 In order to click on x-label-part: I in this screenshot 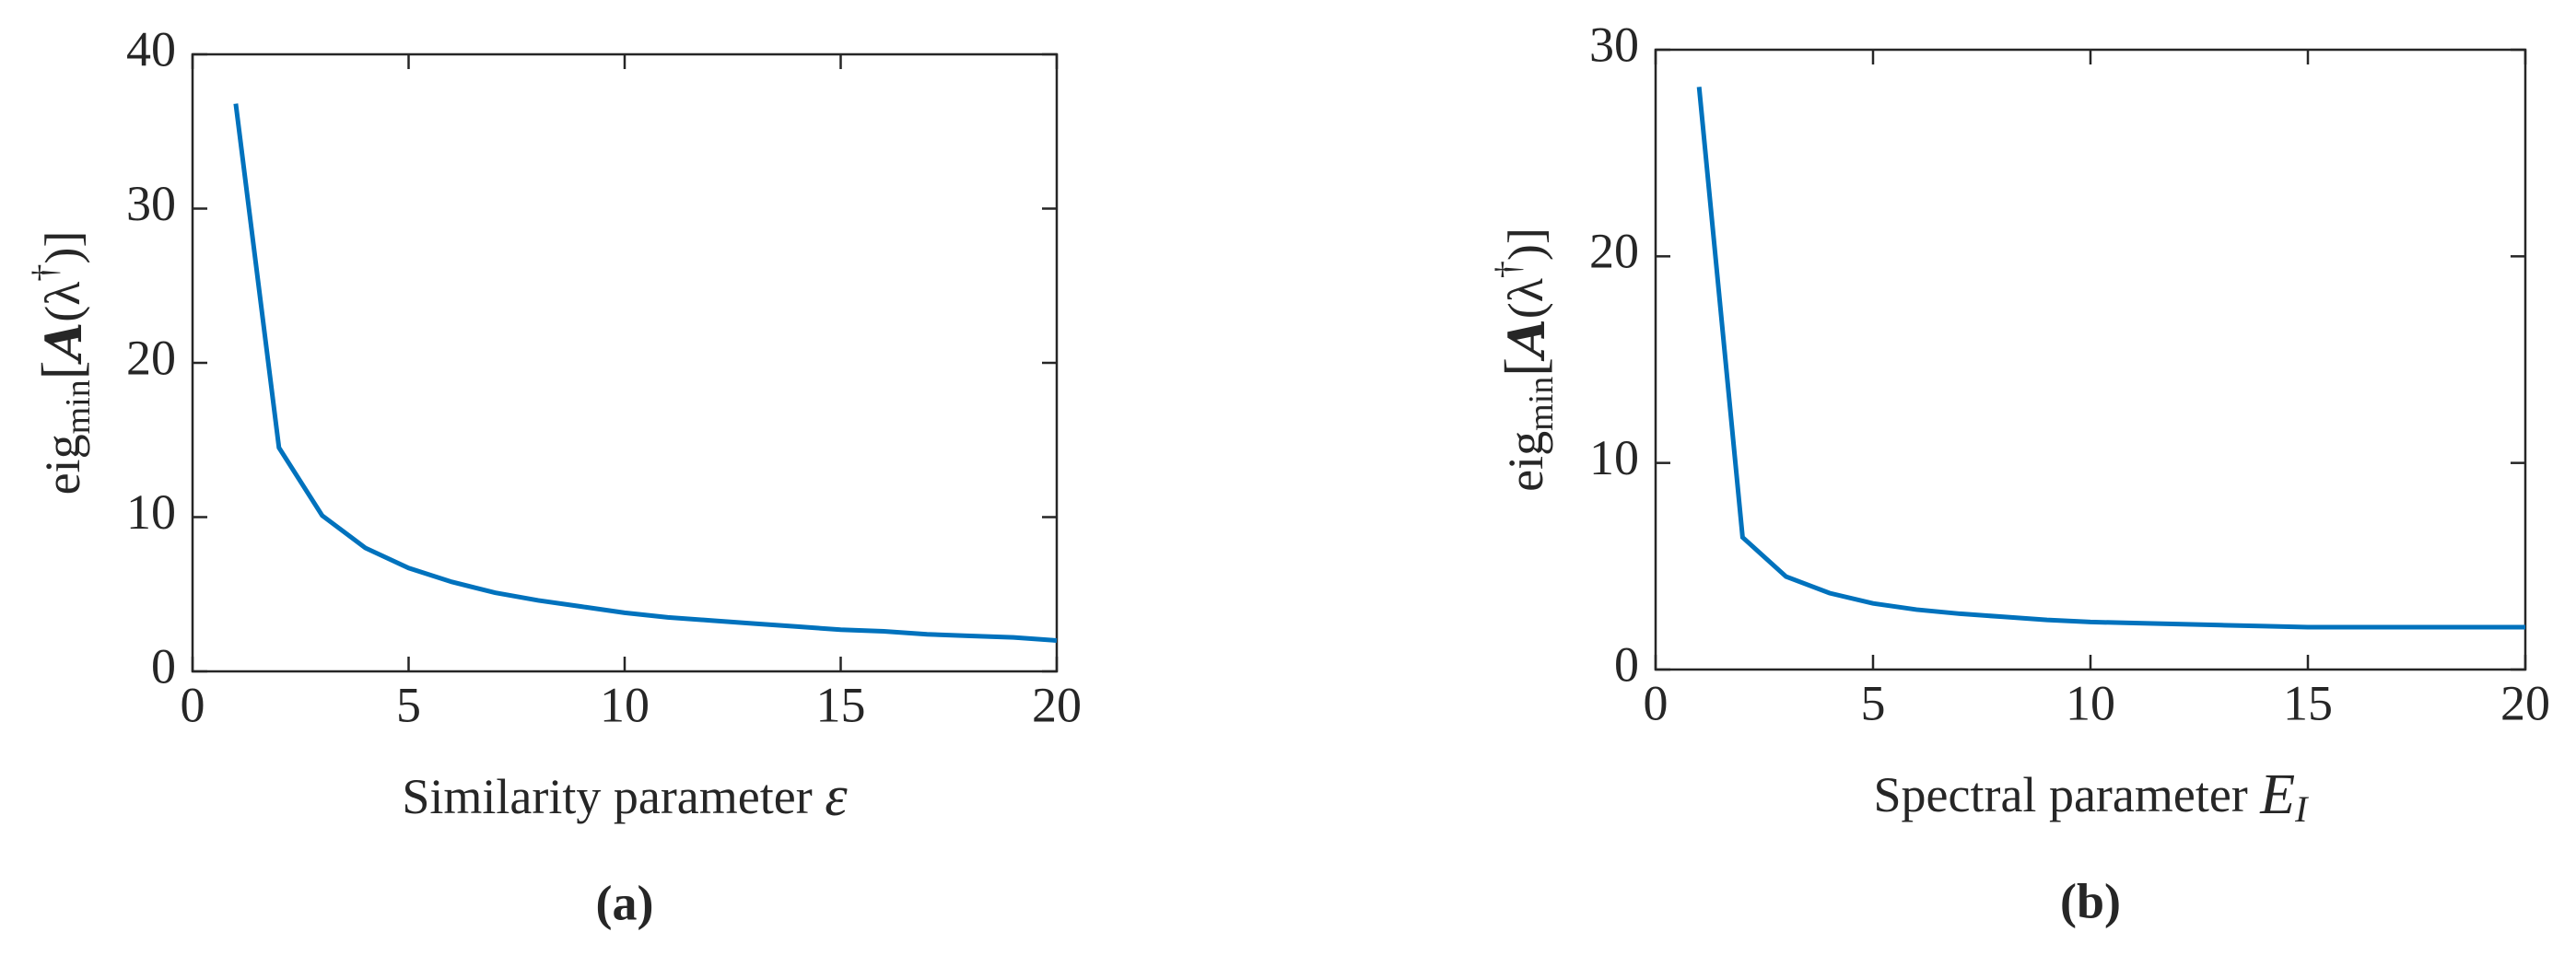, I will do `click(2301, 809)`.